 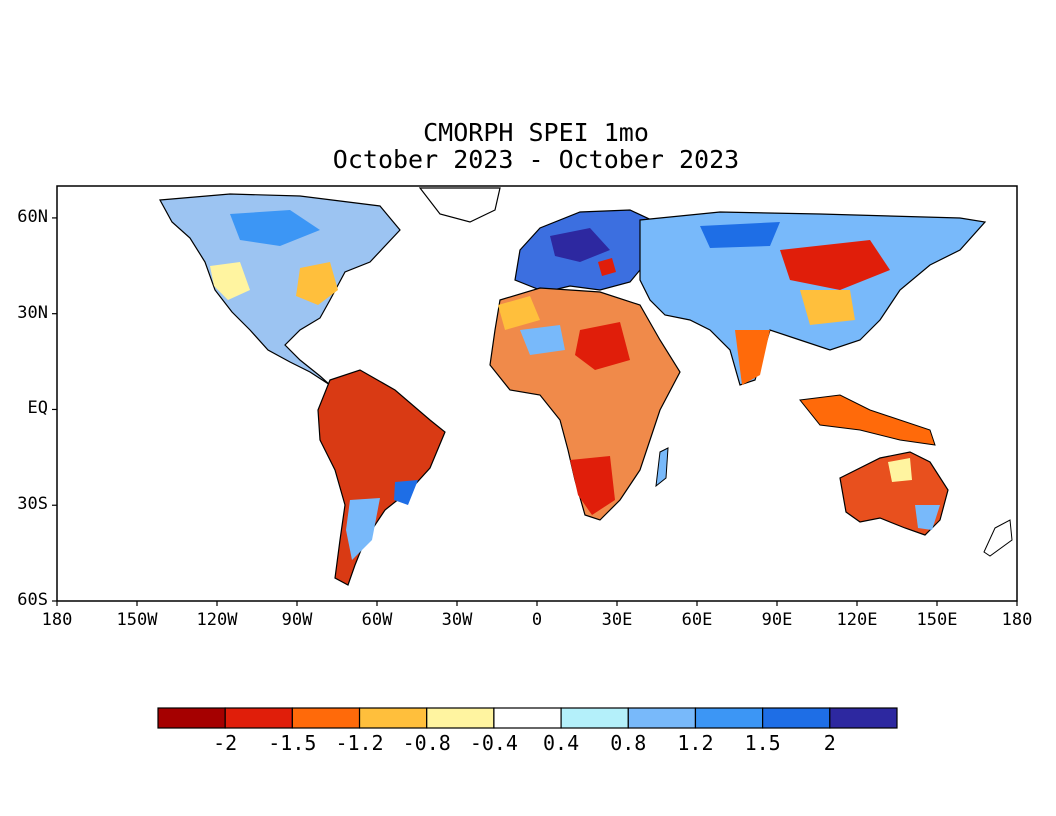 What do you see at coordinates (542, 340) in the screenshot?
I see `anomaly-sahel-blue` at bounding box center [542, 340].